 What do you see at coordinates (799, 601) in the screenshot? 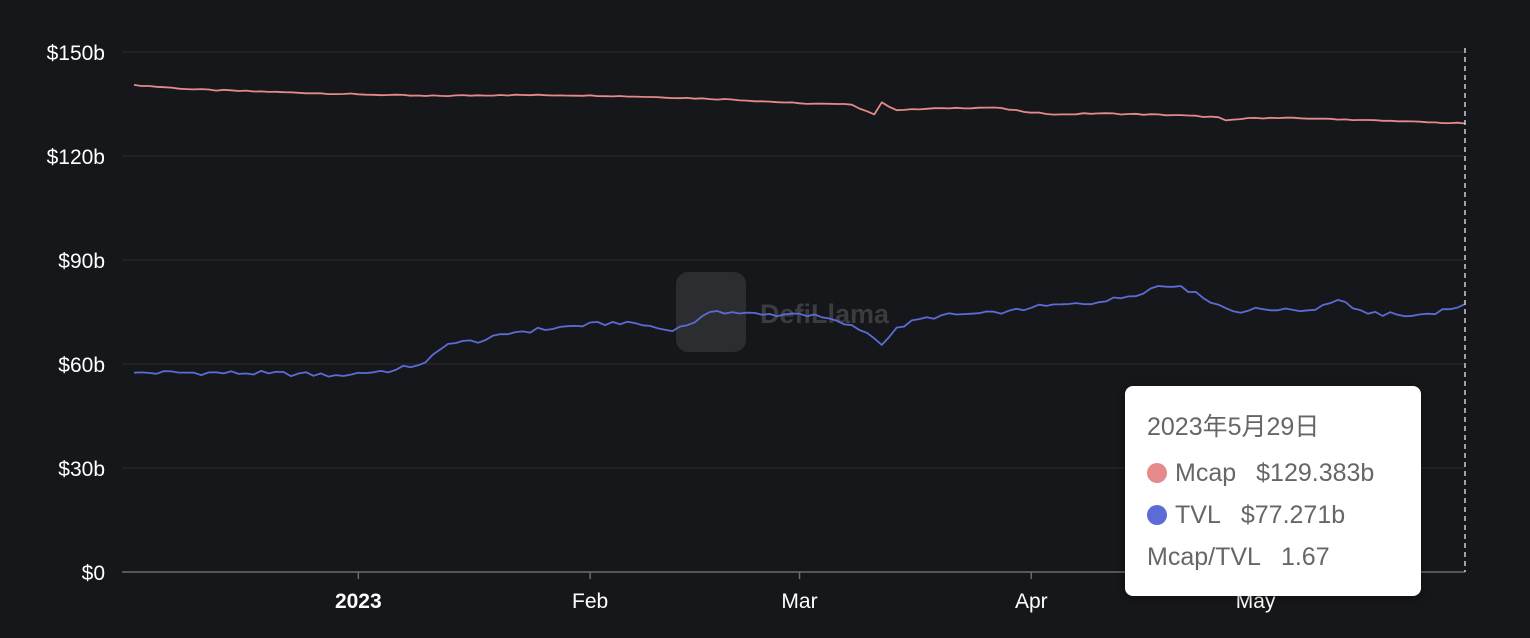
I see `x-tick-label: Mar` at bounding box center [799, 601].